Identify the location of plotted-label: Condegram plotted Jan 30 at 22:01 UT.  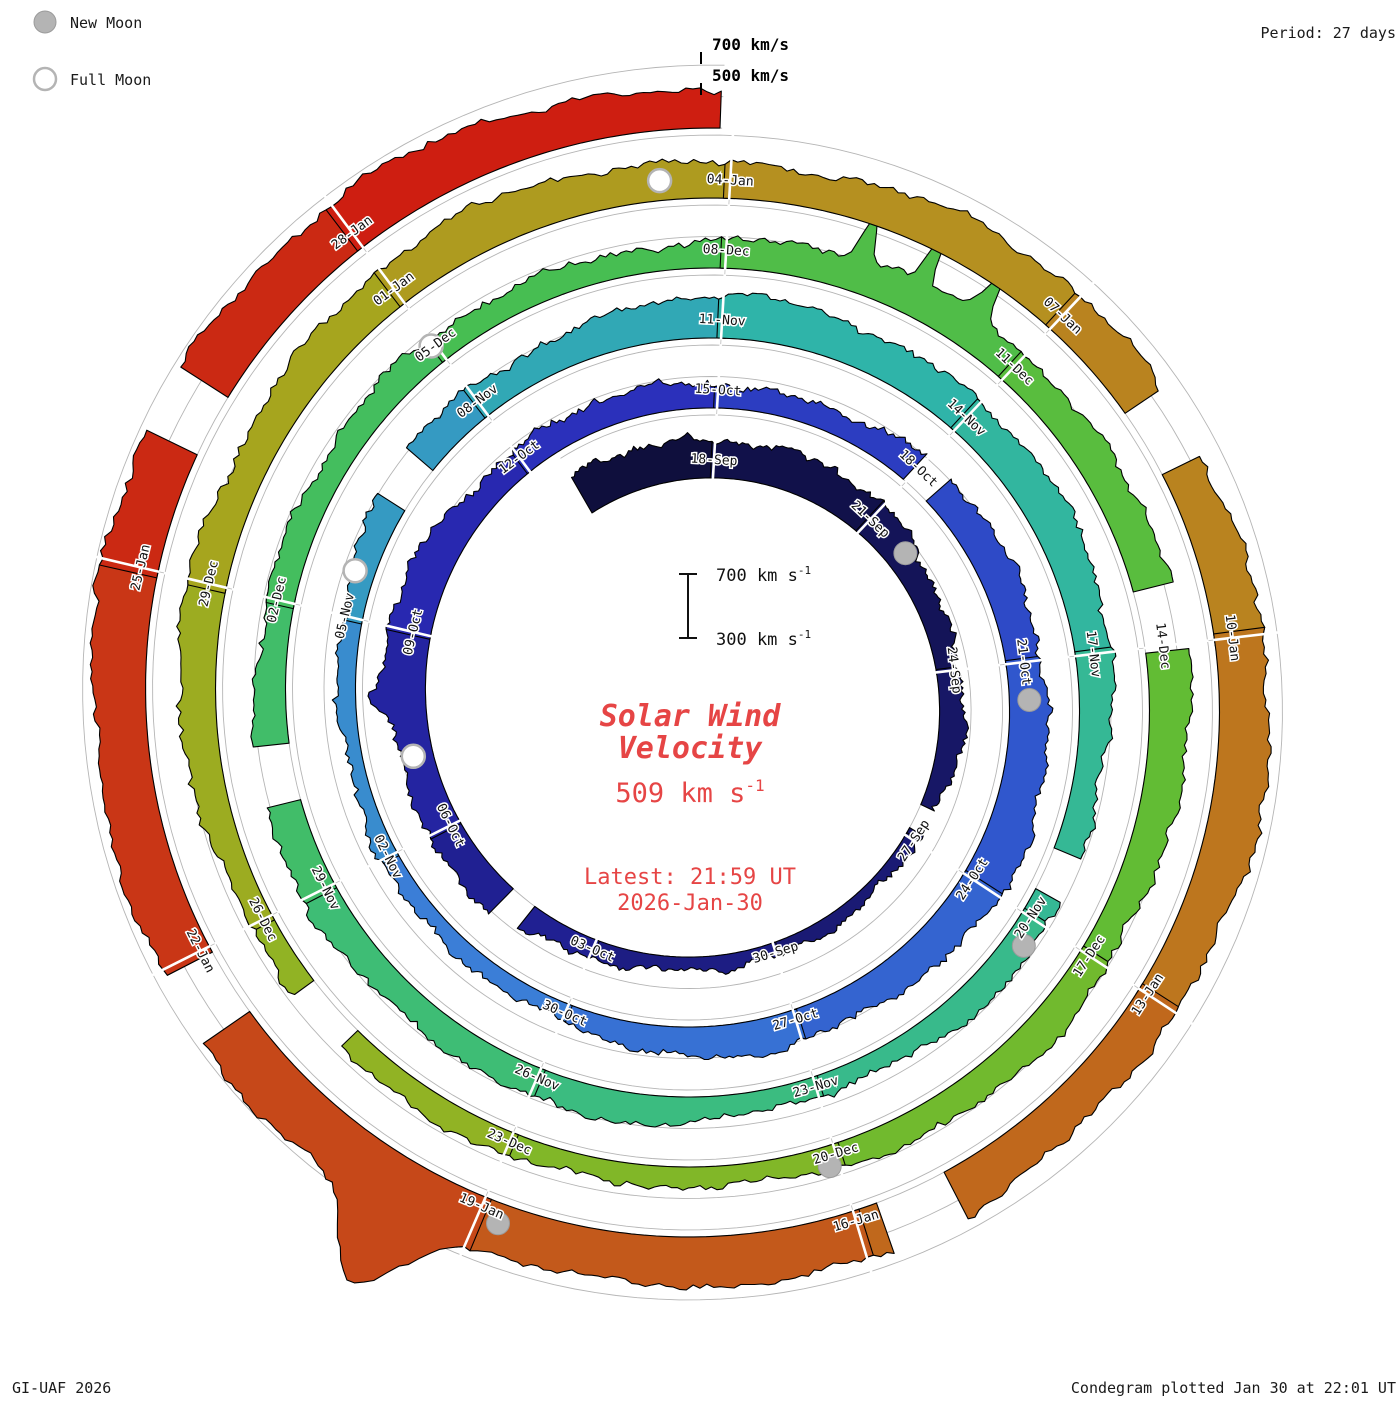
(1233, 1388).